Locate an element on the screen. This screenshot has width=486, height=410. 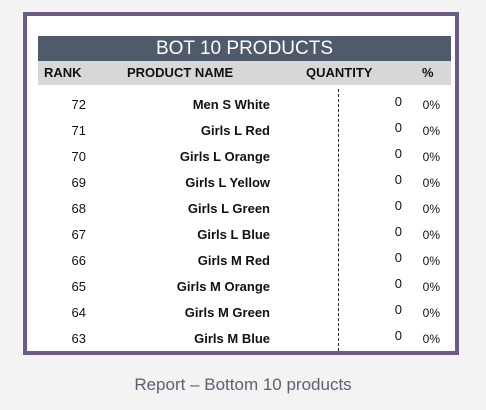
table-row: 72 Men S White 0 0% is located at coordinates (244, 105).